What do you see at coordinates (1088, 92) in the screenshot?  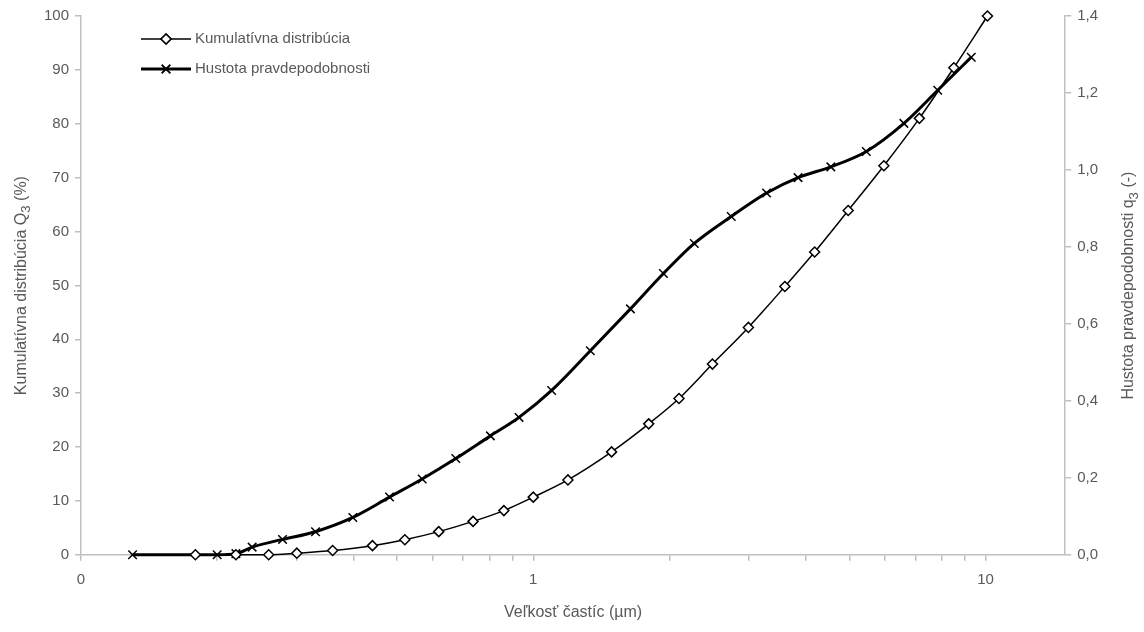 I see `y2-tick-label: 1,2` at bounding box center [1088, 92].